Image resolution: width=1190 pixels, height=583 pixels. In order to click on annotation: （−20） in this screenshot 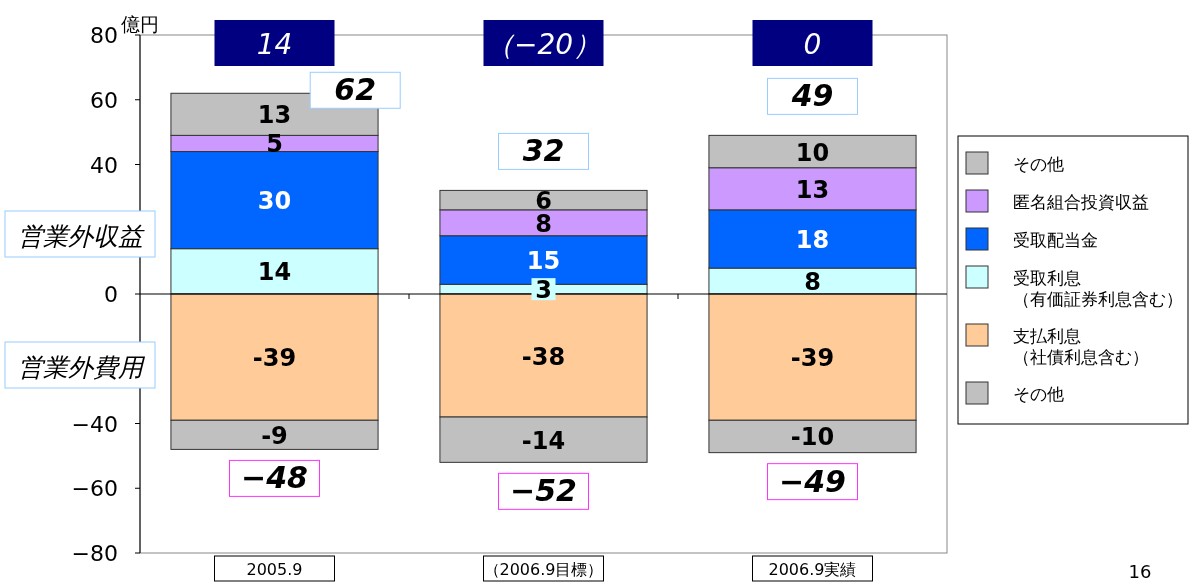, I will do `click(543, 44)`.